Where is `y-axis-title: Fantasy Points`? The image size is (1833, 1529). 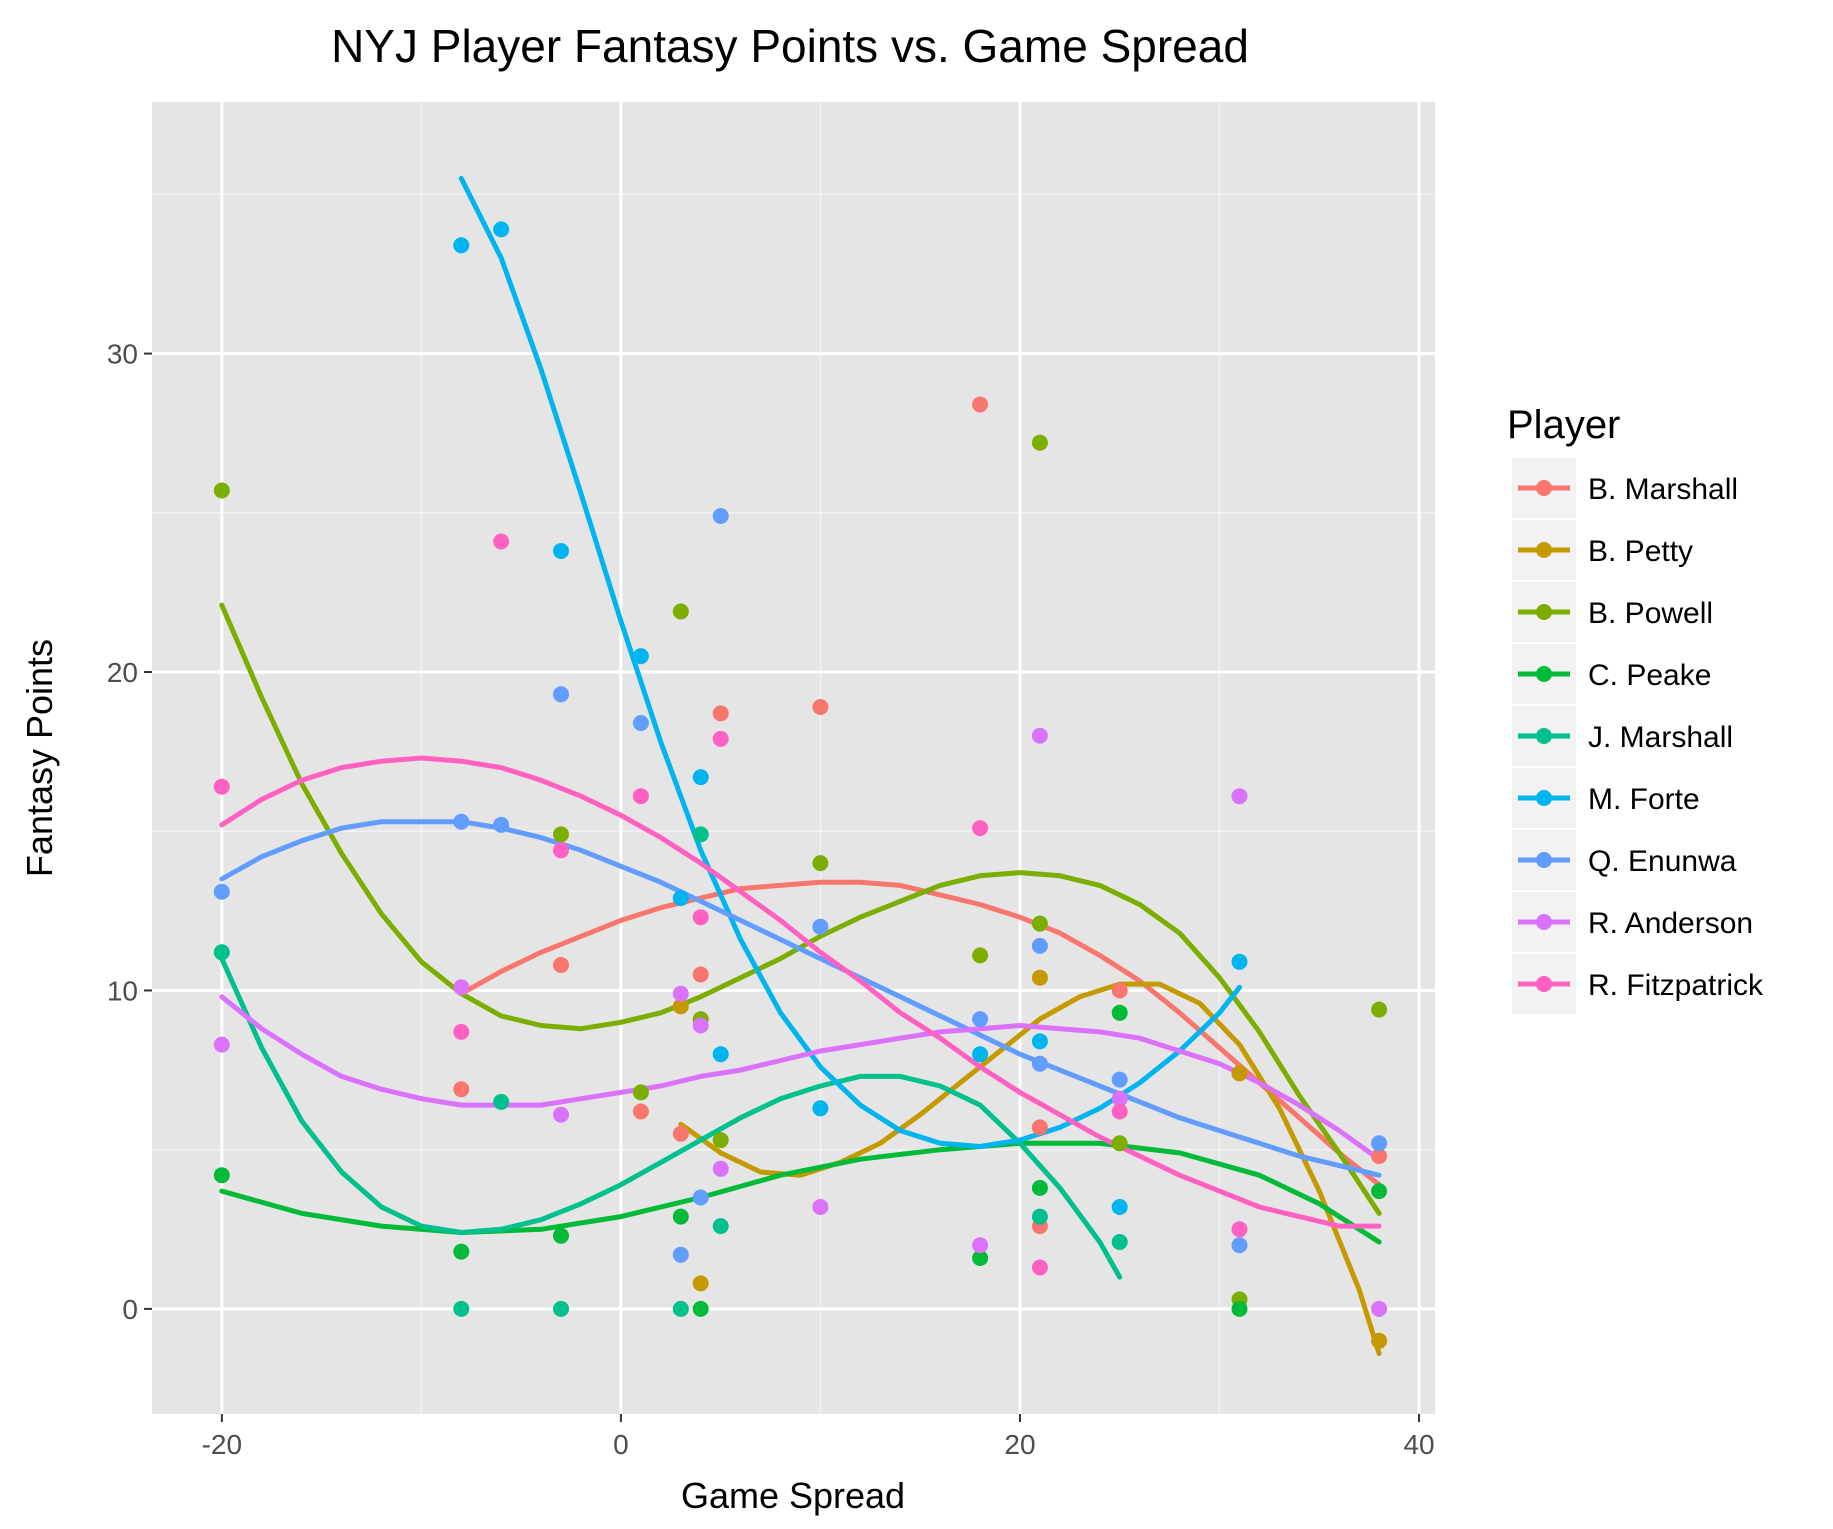
y-axis-title: Fantasy Points is located at coordinates (39, 758).